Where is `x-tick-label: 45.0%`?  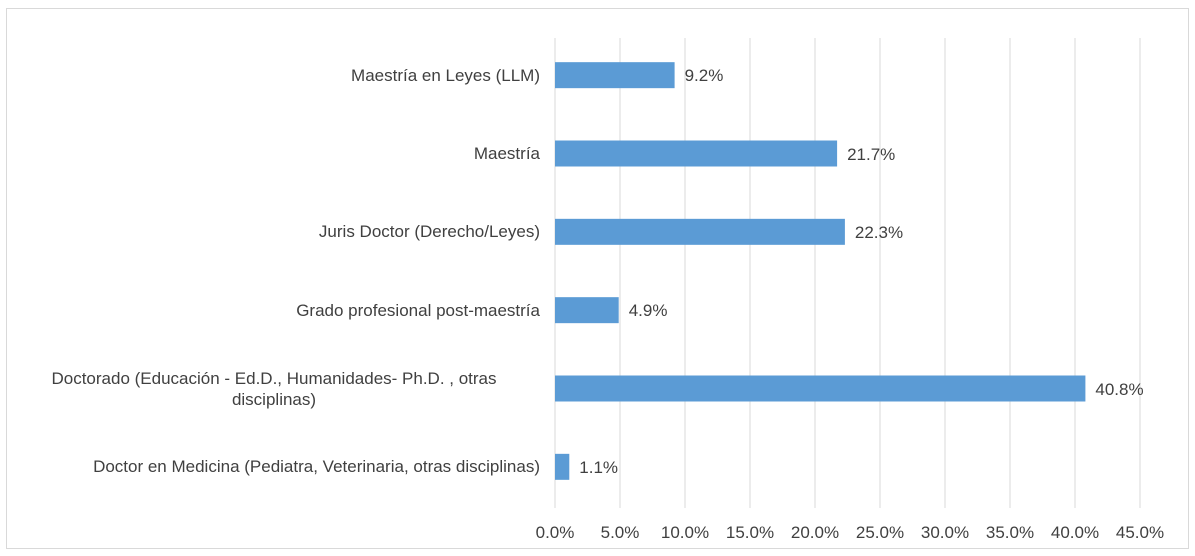
x-tick-label: 45.0% is located at coordinates (1140, 532).